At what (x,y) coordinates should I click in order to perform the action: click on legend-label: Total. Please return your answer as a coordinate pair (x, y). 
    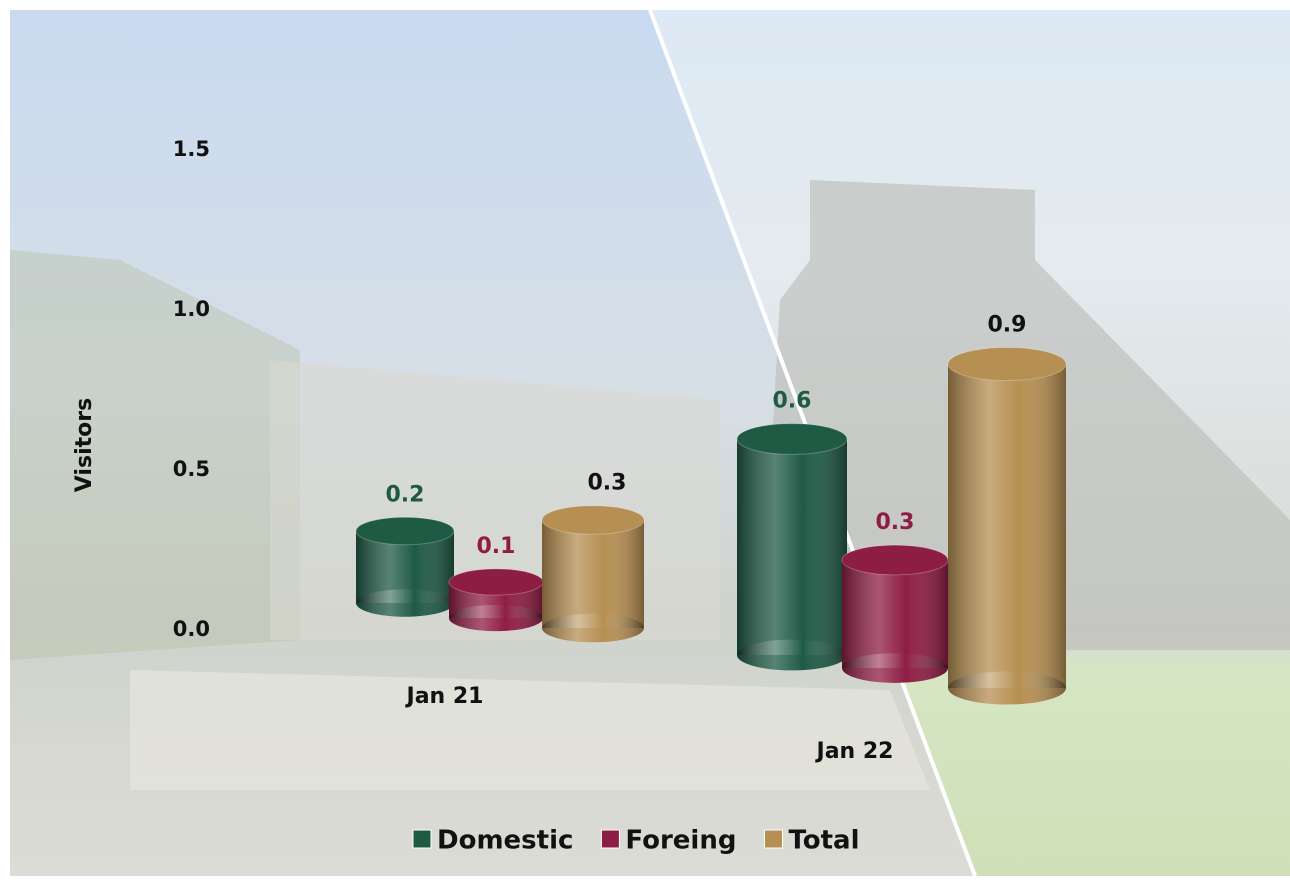
    Looking at the image, I should click on (823, 841).